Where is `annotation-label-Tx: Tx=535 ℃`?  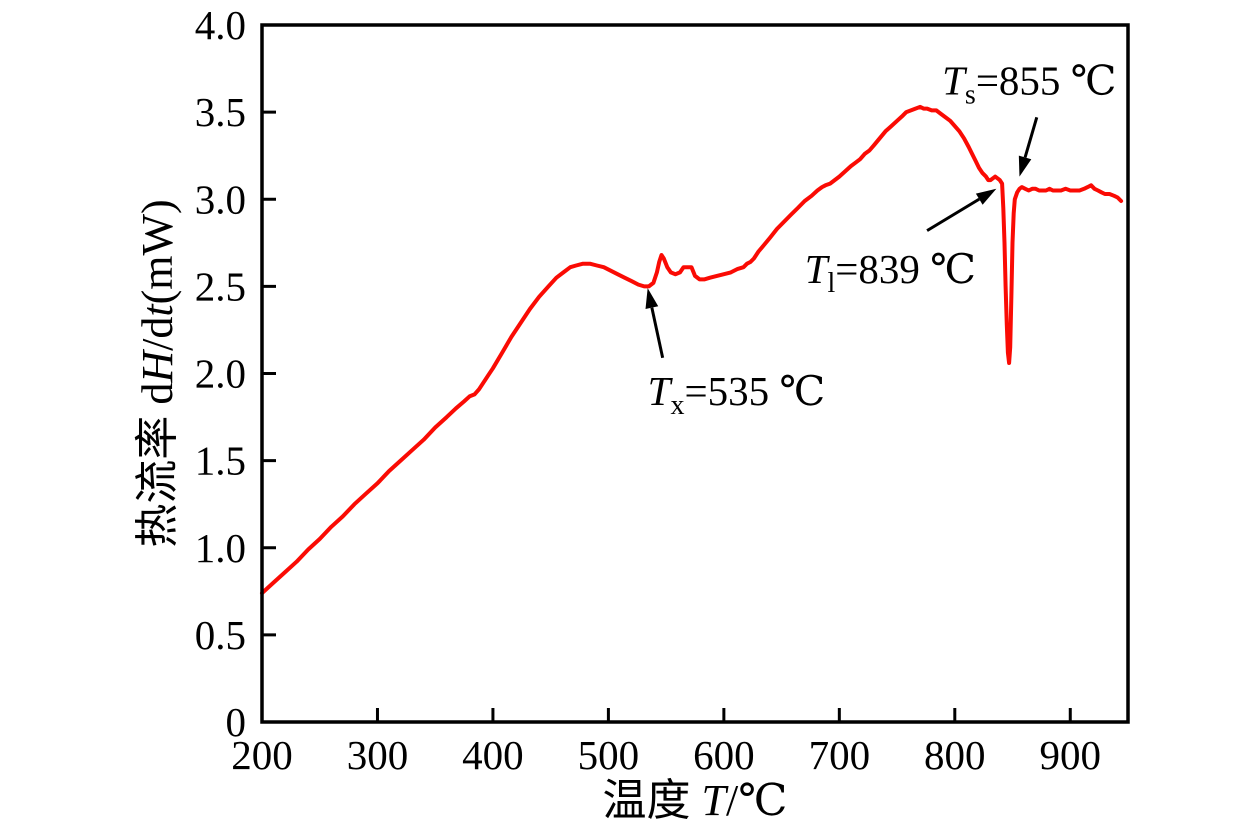
annotation-label-Tx: Tx=535 ℃ is located at coordinates (737, 394).